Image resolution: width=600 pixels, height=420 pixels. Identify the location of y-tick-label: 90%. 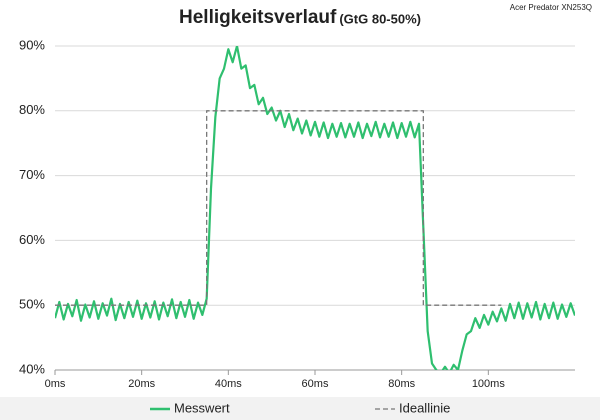
(32, 44).